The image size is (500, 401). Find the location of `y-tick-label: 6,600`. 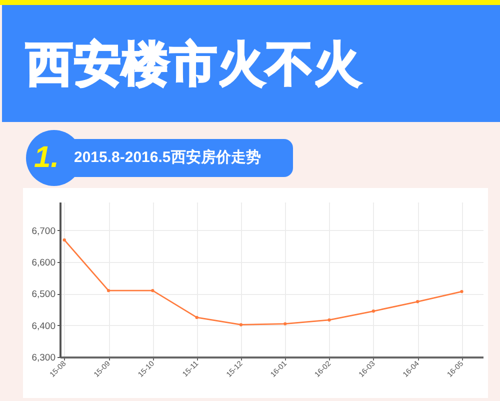

y-tick-label: 6,600 is located at coordinates (44, 263).